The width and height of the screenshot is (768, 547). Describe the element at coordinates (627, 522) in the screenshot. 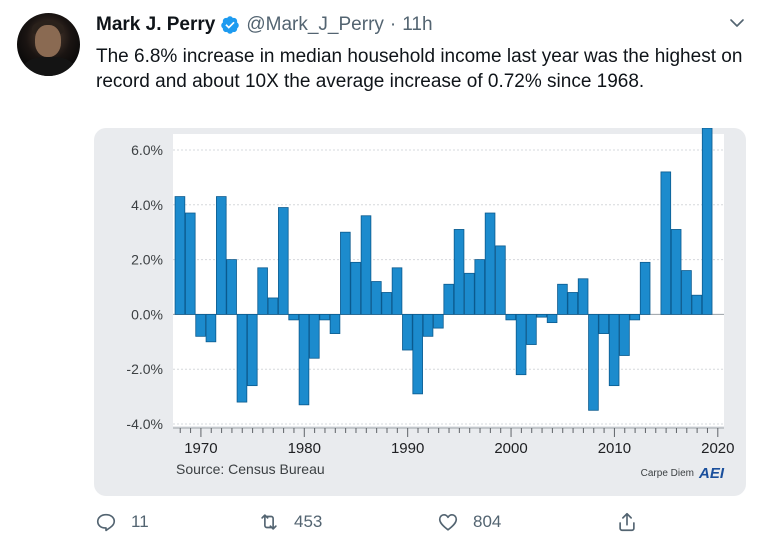

I see `share-icon` at that location.